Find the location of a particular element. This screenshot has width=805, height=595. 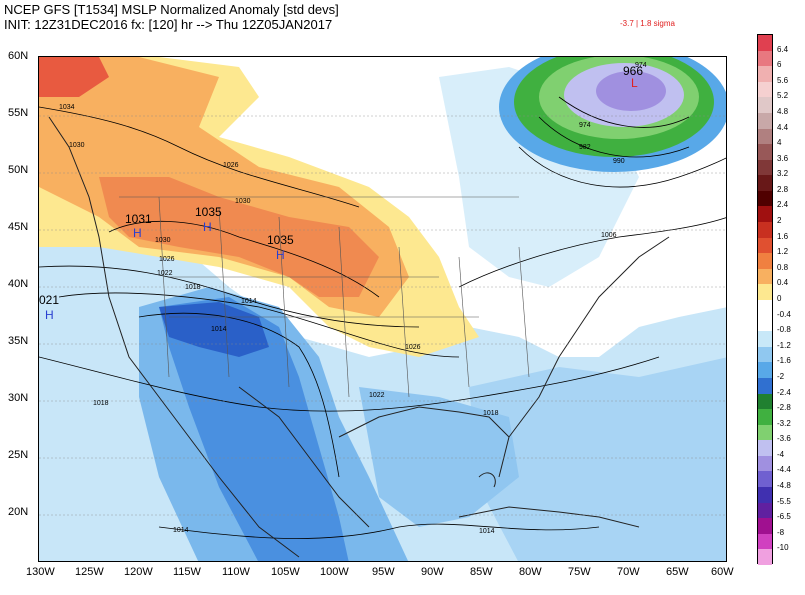

colorbar-label: -3.6 is located at coordinates (784, 439).